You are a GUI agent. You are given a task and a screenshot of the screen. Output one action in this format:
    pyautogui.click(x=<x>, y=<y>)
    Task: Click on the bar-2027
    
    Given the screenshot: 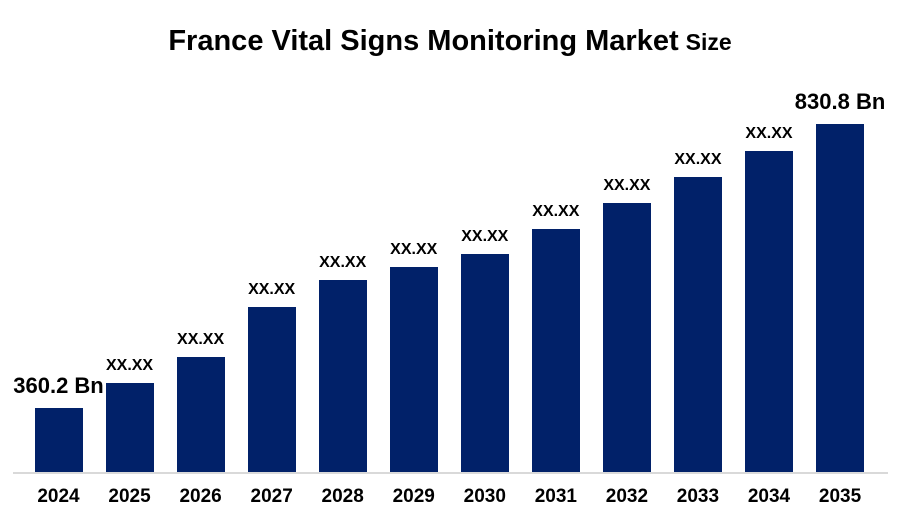 What is the action you would take?
    pyautogui.click(x=271, y=389)
    